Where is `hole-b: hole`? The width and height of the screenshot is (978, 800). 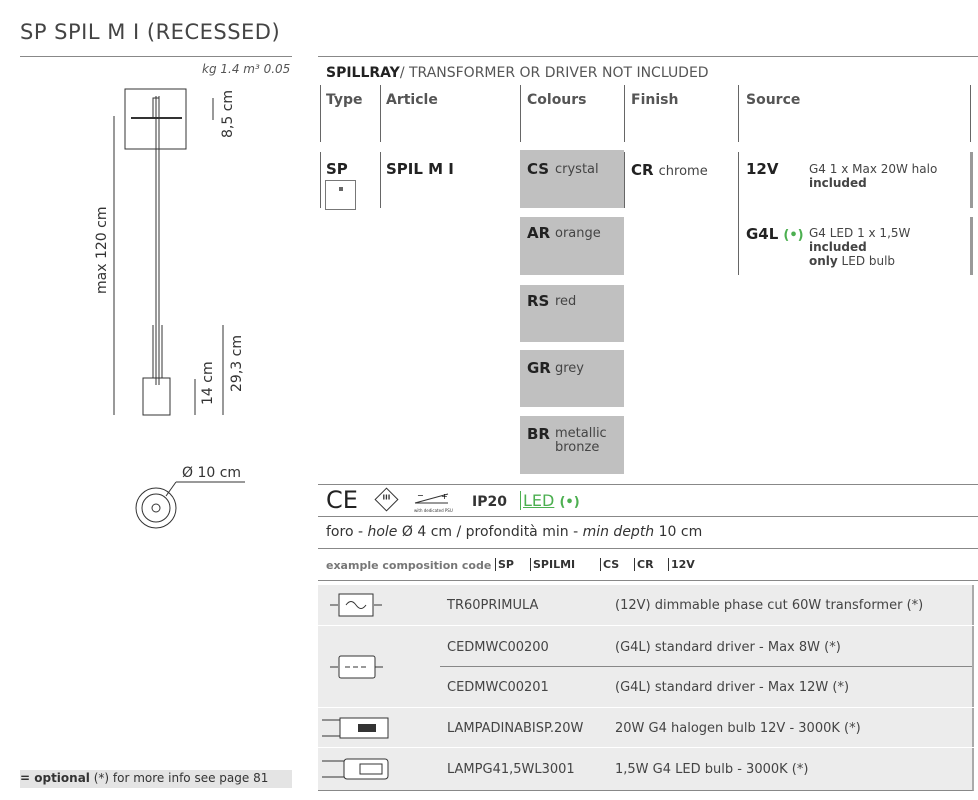
hole-b: hole is located at coordinates (382, 532).